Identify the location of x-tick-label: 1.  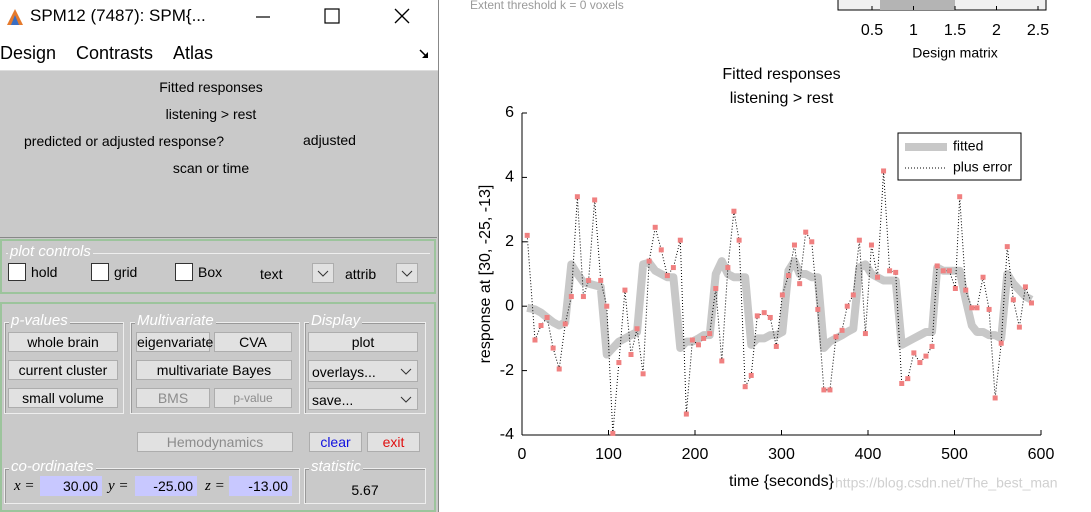
(913, 30).